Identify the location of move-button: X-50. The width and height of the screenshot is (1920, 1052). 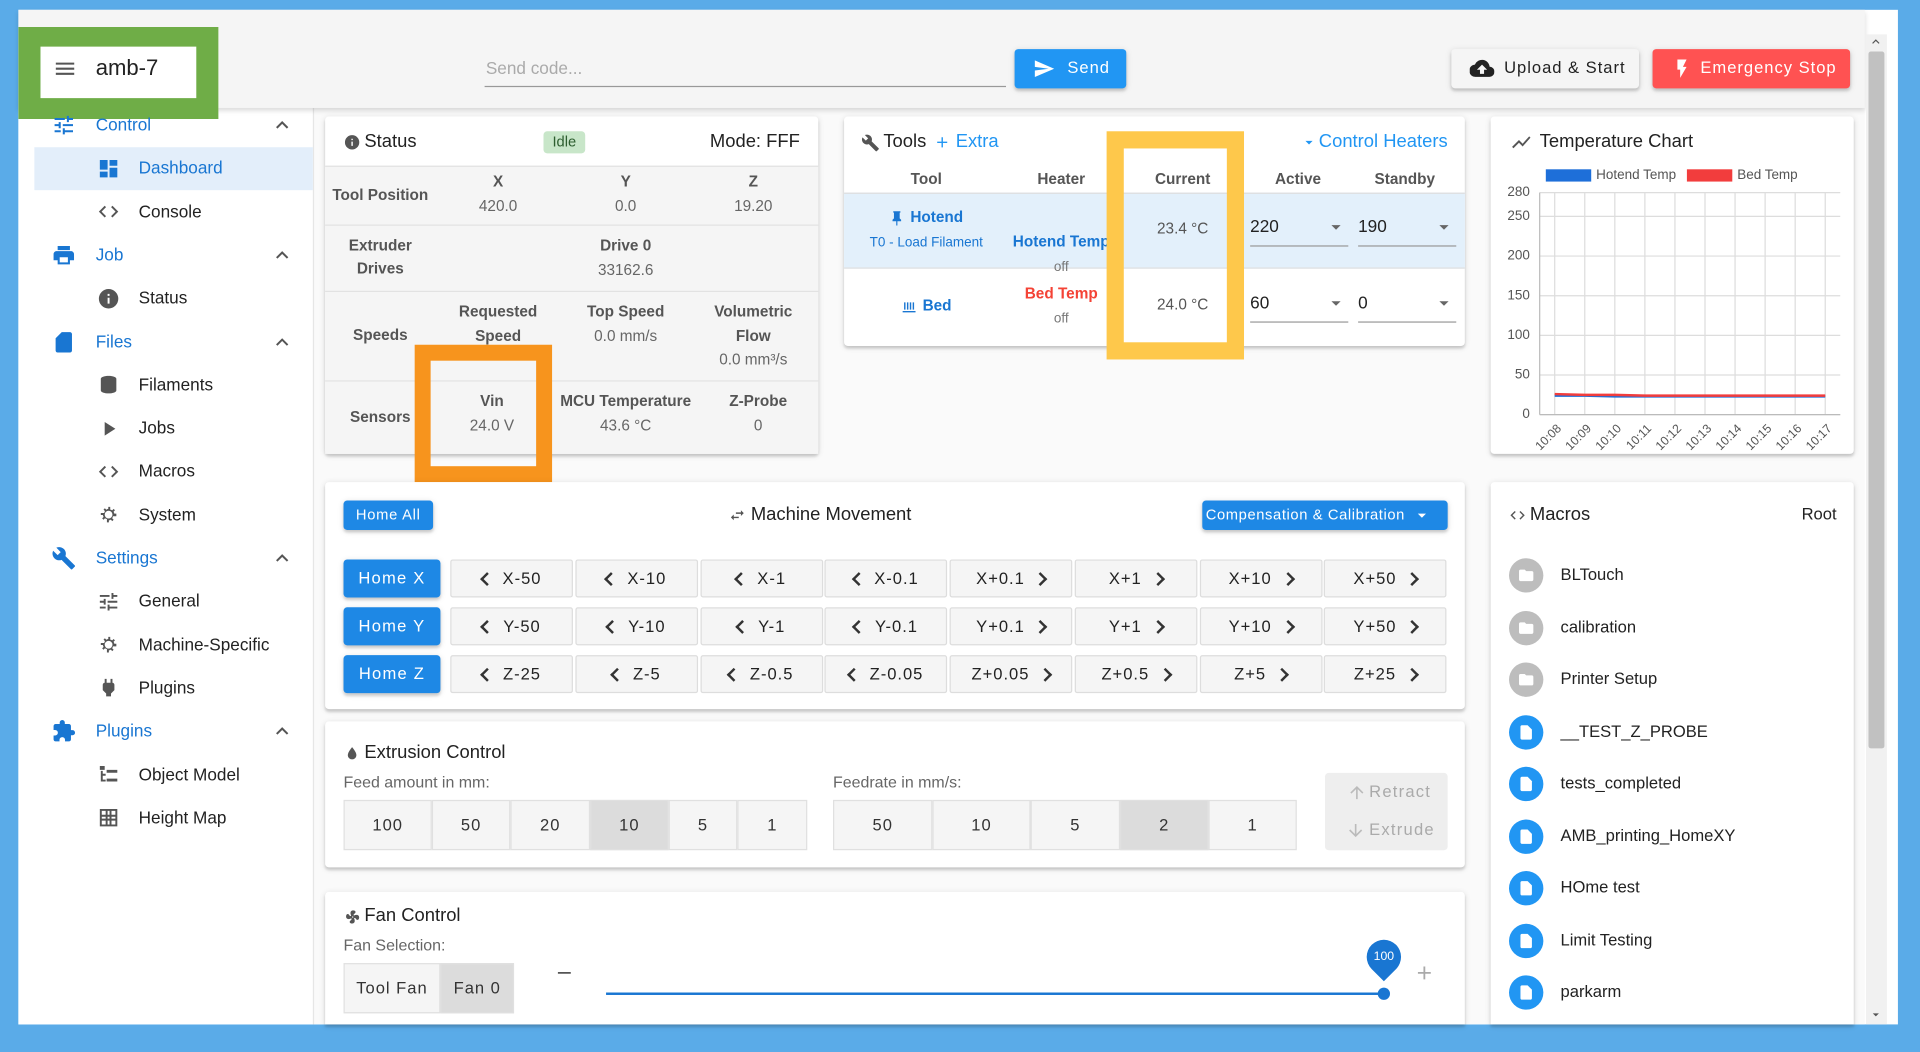
(511, 578).